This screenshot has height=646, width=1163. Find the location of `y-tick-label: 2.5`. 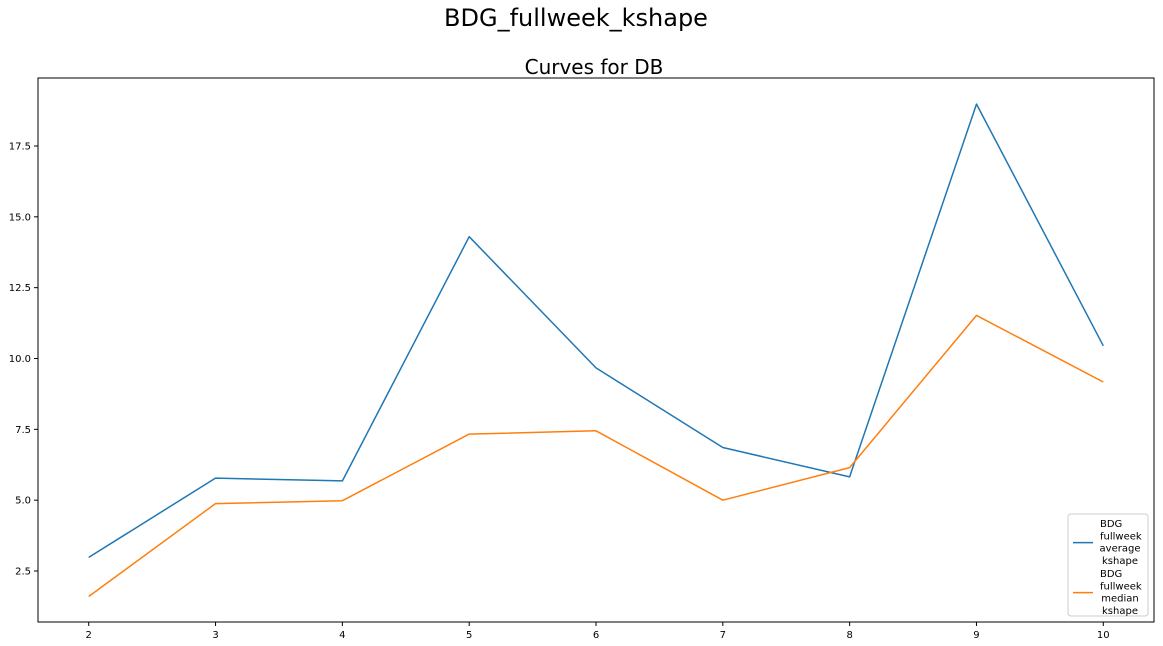

y-tick-label: 2.5 is located at coordinates (23, 572).